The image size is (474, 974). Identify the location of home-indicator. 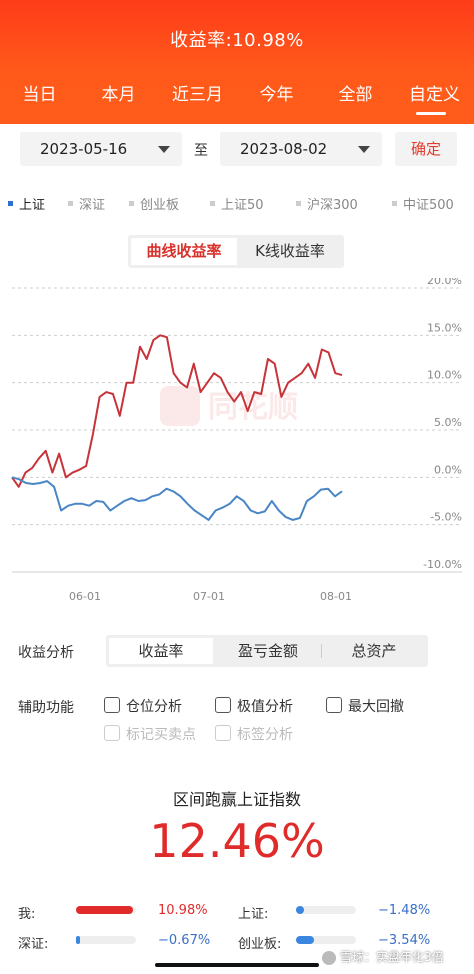
(237, 965).